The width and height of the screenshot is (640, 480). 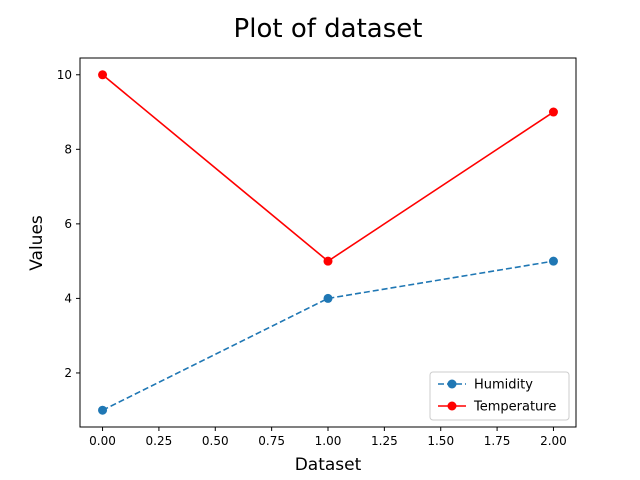 I want to click on y-axis-label: Values, so click(x=37, y=243).